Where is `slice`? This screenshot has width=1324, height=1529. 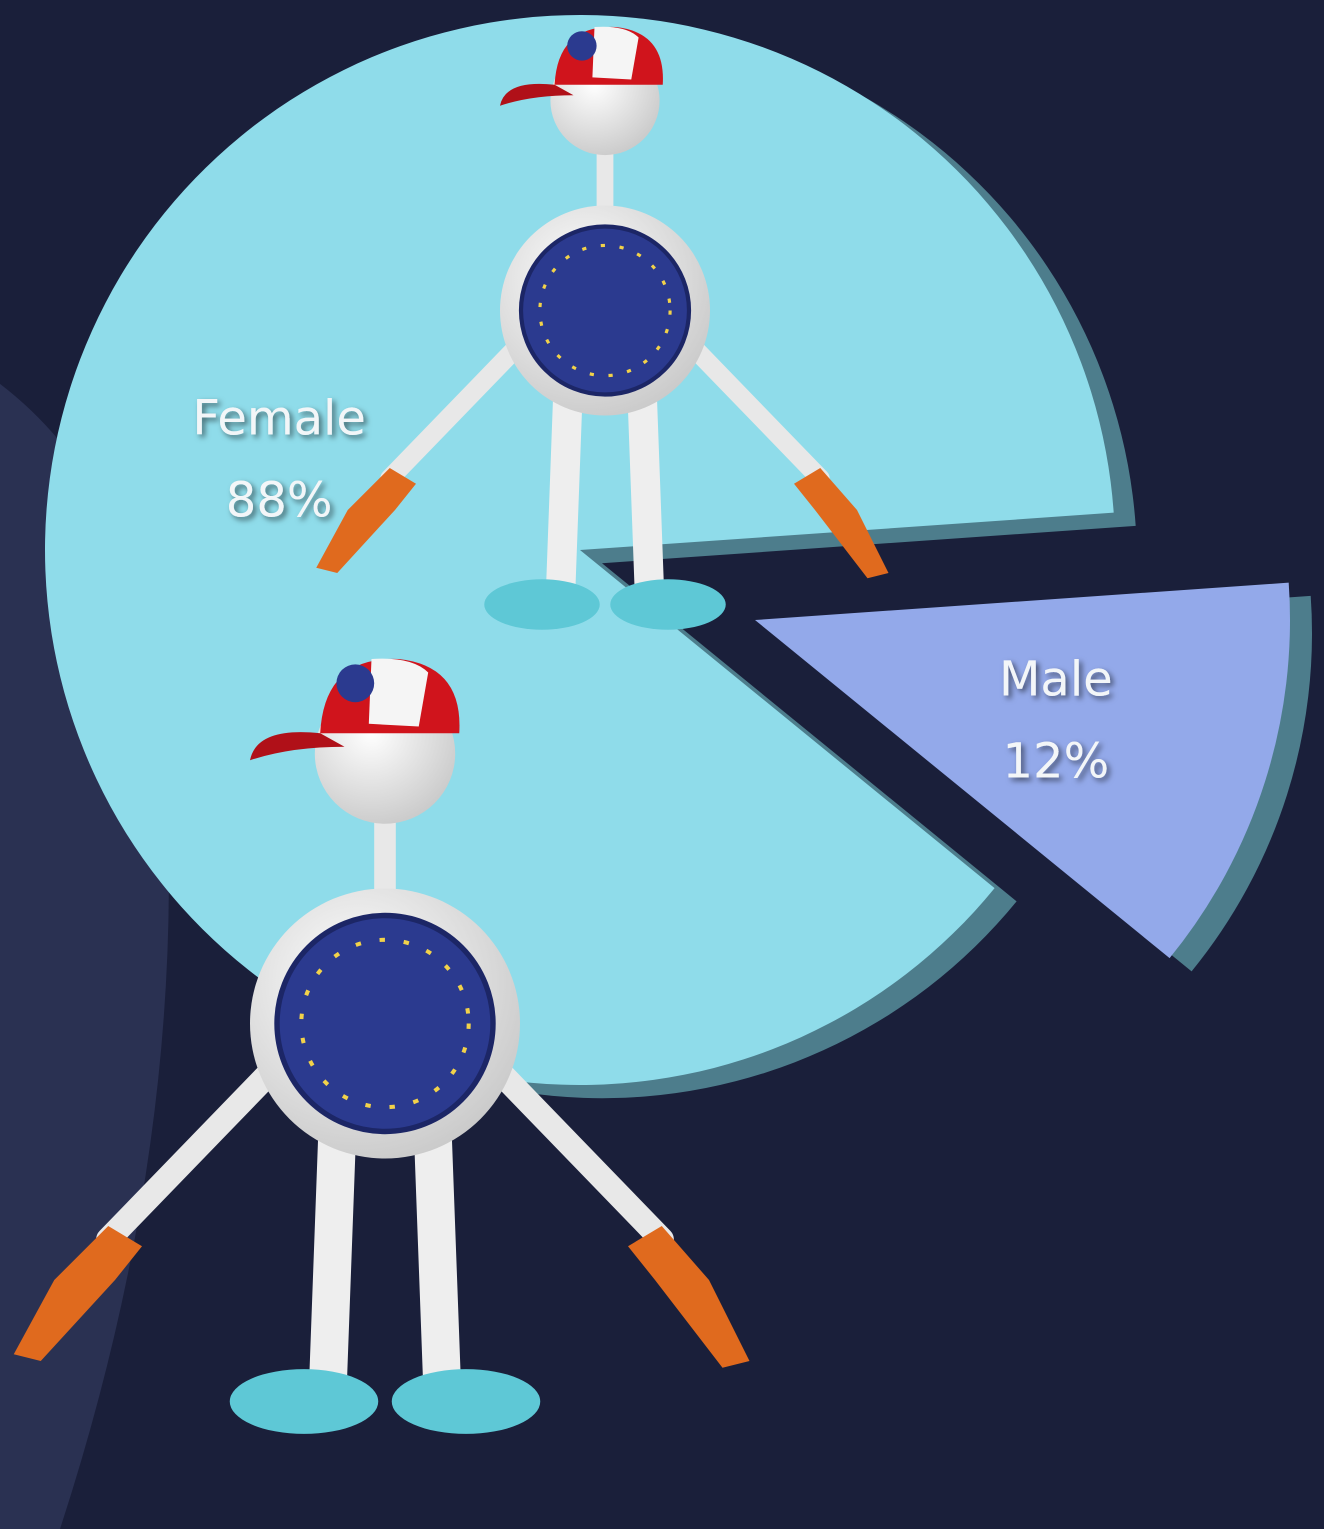 slice is located at coordinates (1022, 770).